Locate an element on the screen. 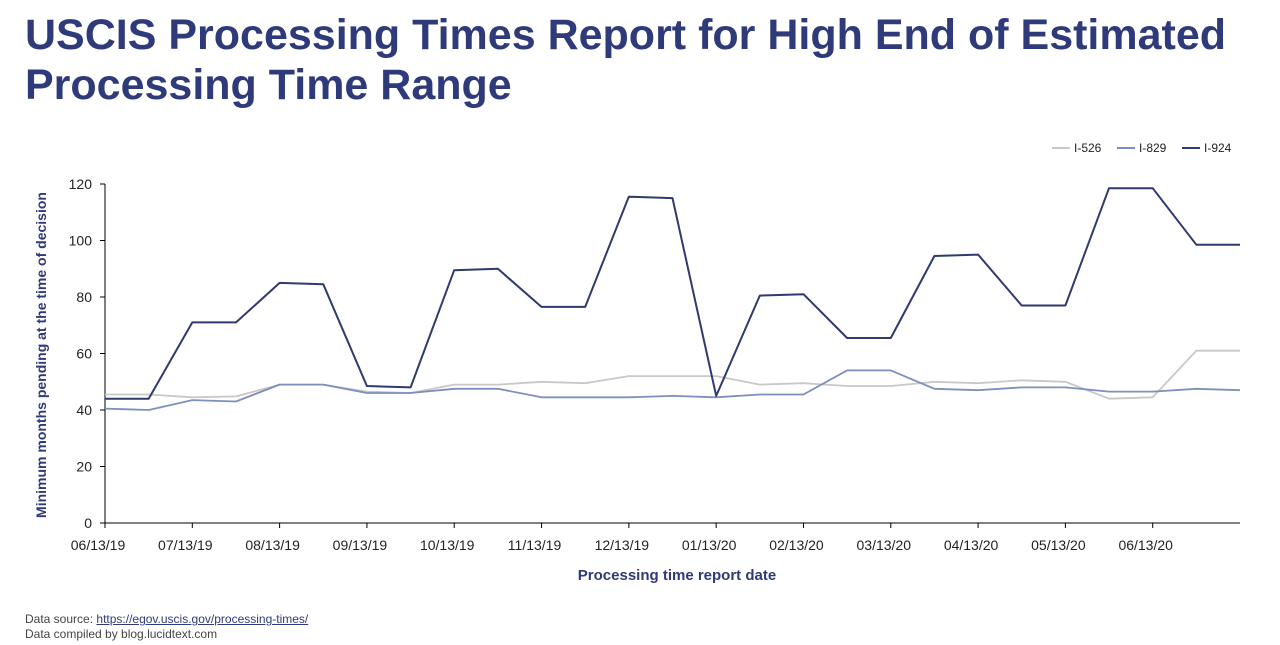 This screenshot has height=645, width=1280. data-source-label: Data source: is located at coordinates (59, 619).